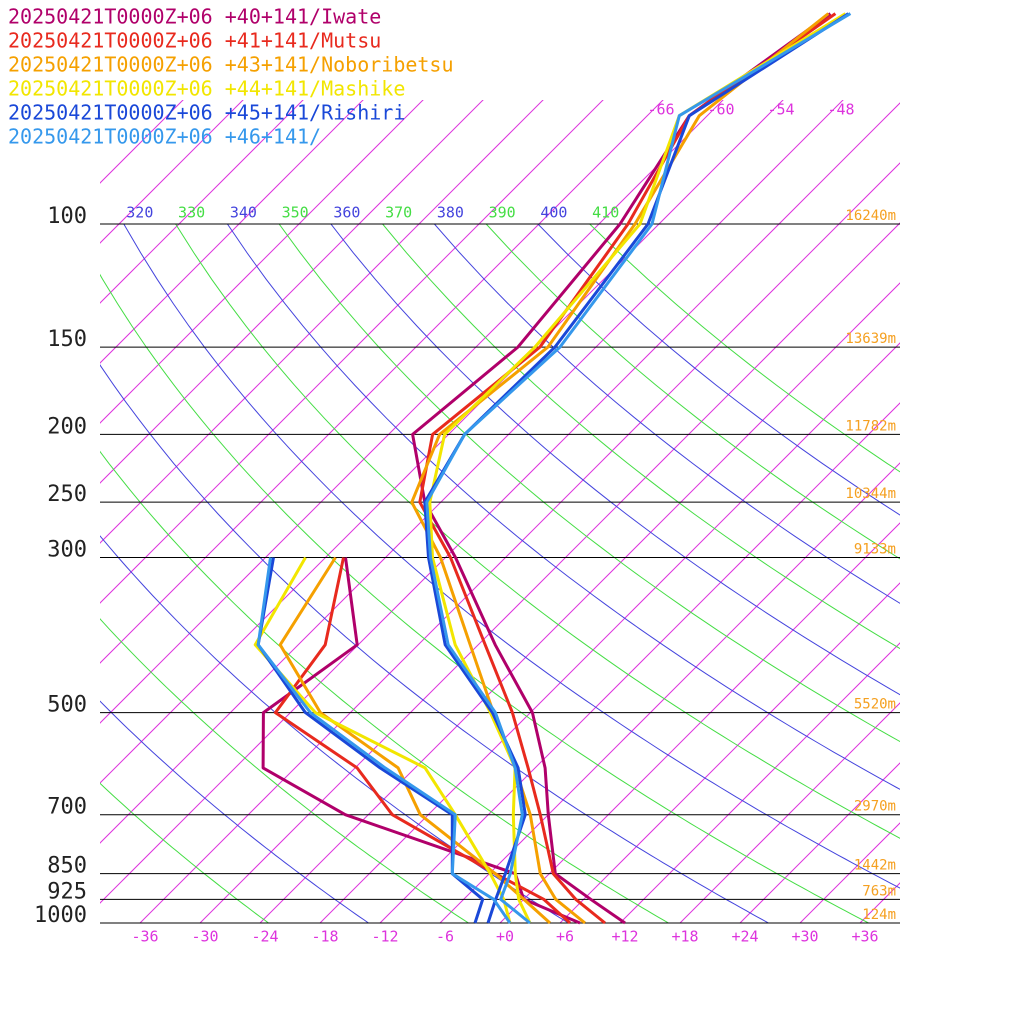 The width and height of the screenshot is (1024, 1024). Describe the element at coordinates (206, 113) in the screenshot. I see `legend-entry: 20250421T0000Z+06 +45+141/Rishiri` at that location.